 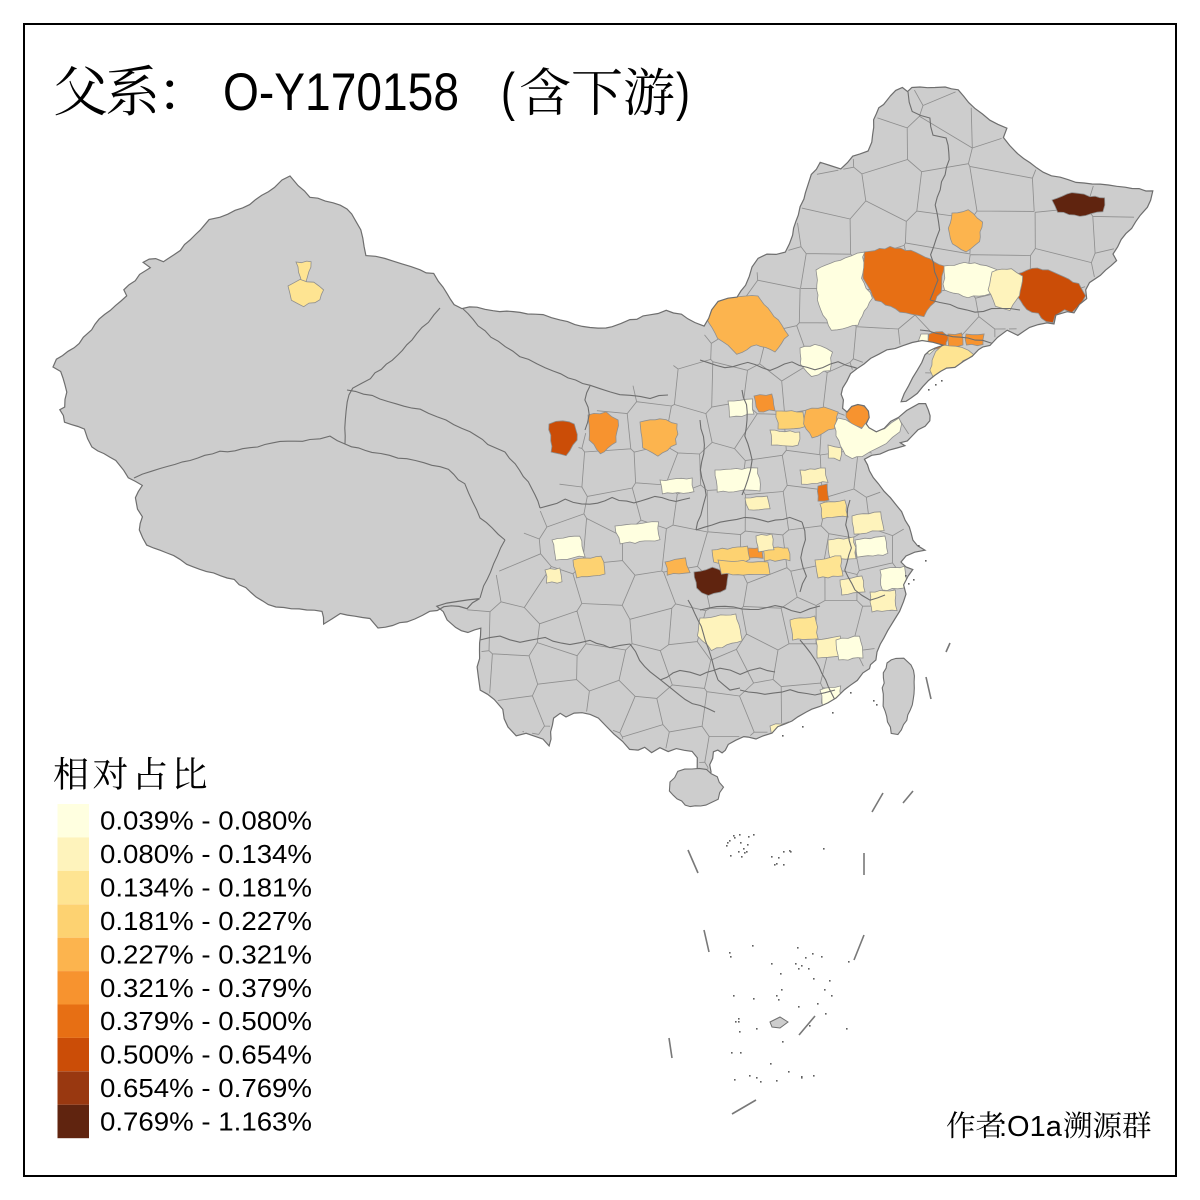 What do you see at coordinates (206, 988) in the screenshot?
I see `svg-text: 0.321% - 0.379%` at bounding box center [206, 988].